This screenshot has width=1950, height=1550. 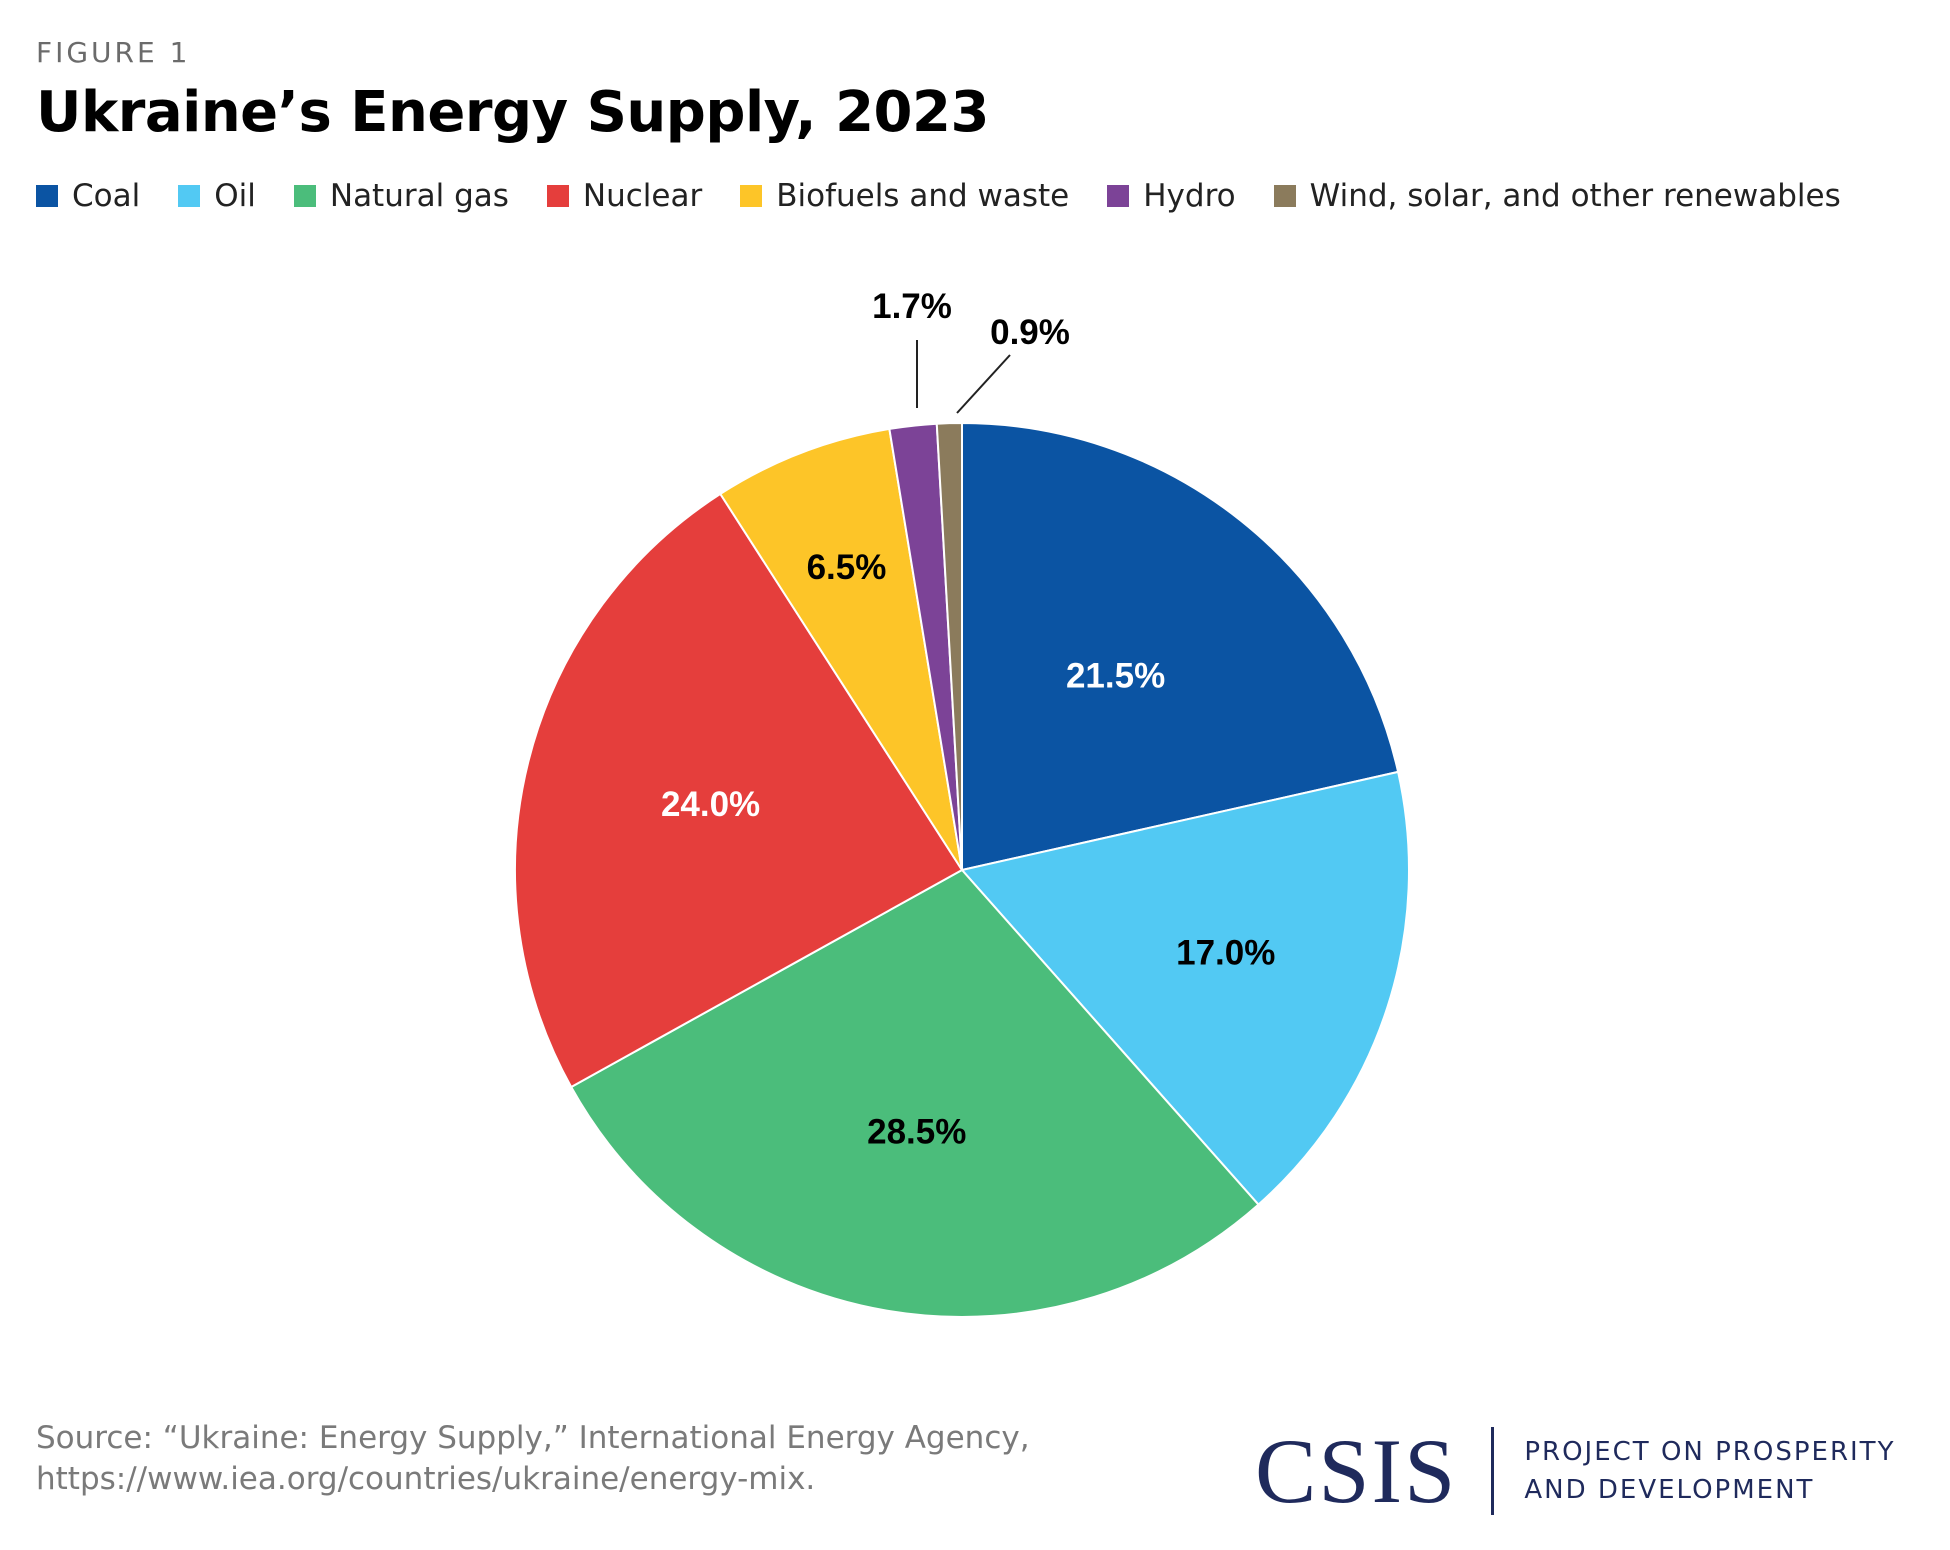 I want to click on legend-item-oil: Oil, so click(x=217, y=196).